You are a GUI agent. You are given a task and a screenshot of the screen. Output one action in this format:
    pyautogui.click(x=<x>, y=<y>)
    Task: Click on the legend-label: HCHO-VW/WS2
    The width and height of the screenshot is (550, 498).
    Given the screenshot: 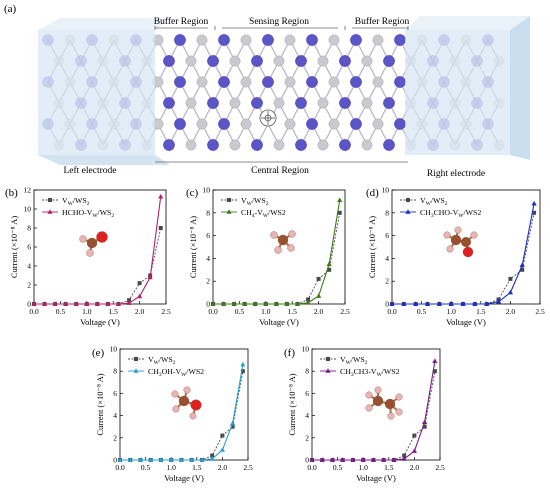 What is the action you would take?
    pyautogui.click(x=88, y=213)
    